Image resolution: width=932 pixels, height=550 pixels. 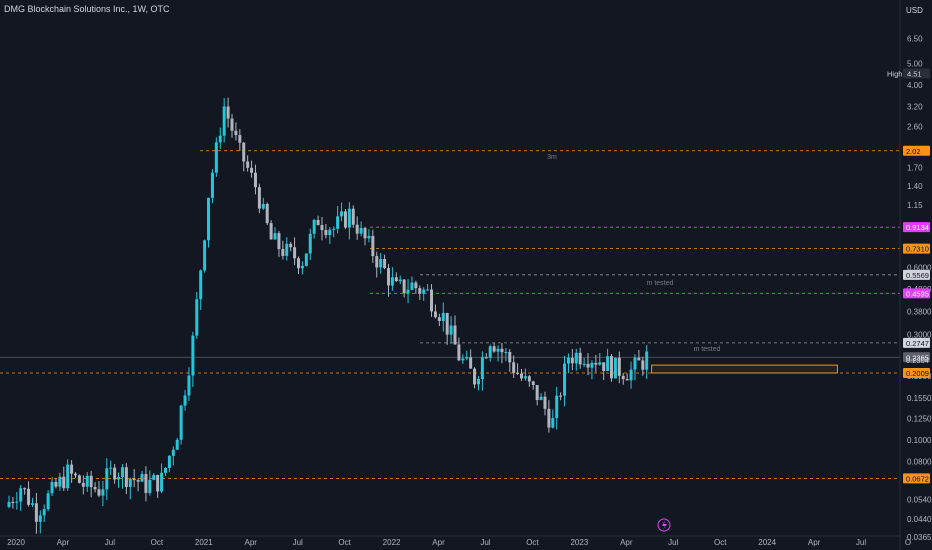 What do you see at coordinates (917, 249) in the screenshot?
I see `price-tag-label: 0.7310` at bounding box center [917, 249].